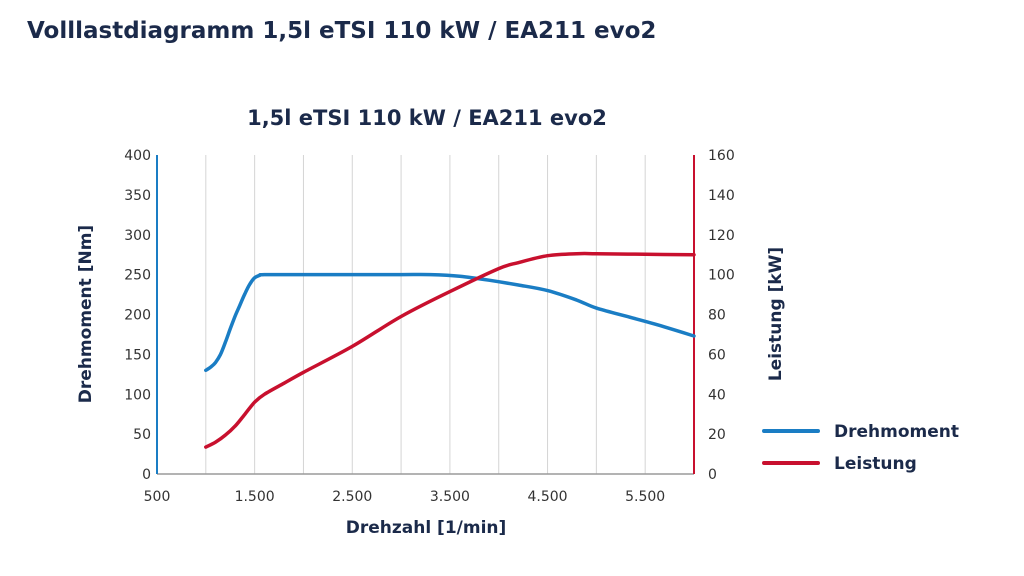 This screenshot has width=1024, height=576. What do you see at coordinates (875, 464) in the screenshot?
I see `legend-label-leistung: Leistung` at bounding box center [875, 464].